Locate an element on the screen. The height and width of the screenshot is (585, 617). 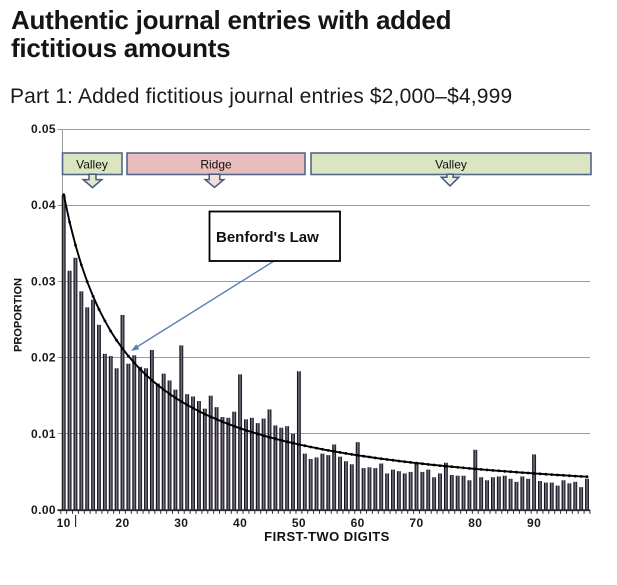
svg-text: 20 is located at coordinates (122, 523).